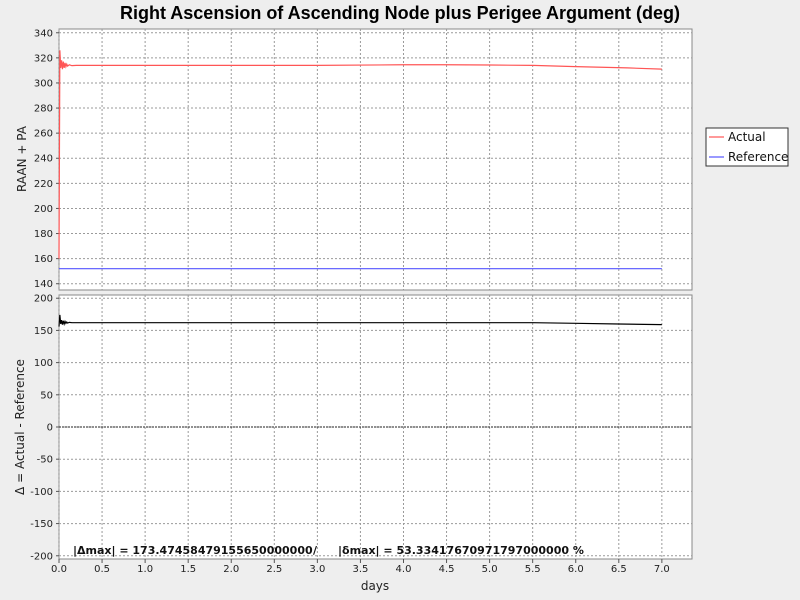 This screenshot has height=600, width=800. I want to click on x-tick-label: 2.0, so click(231, 569).